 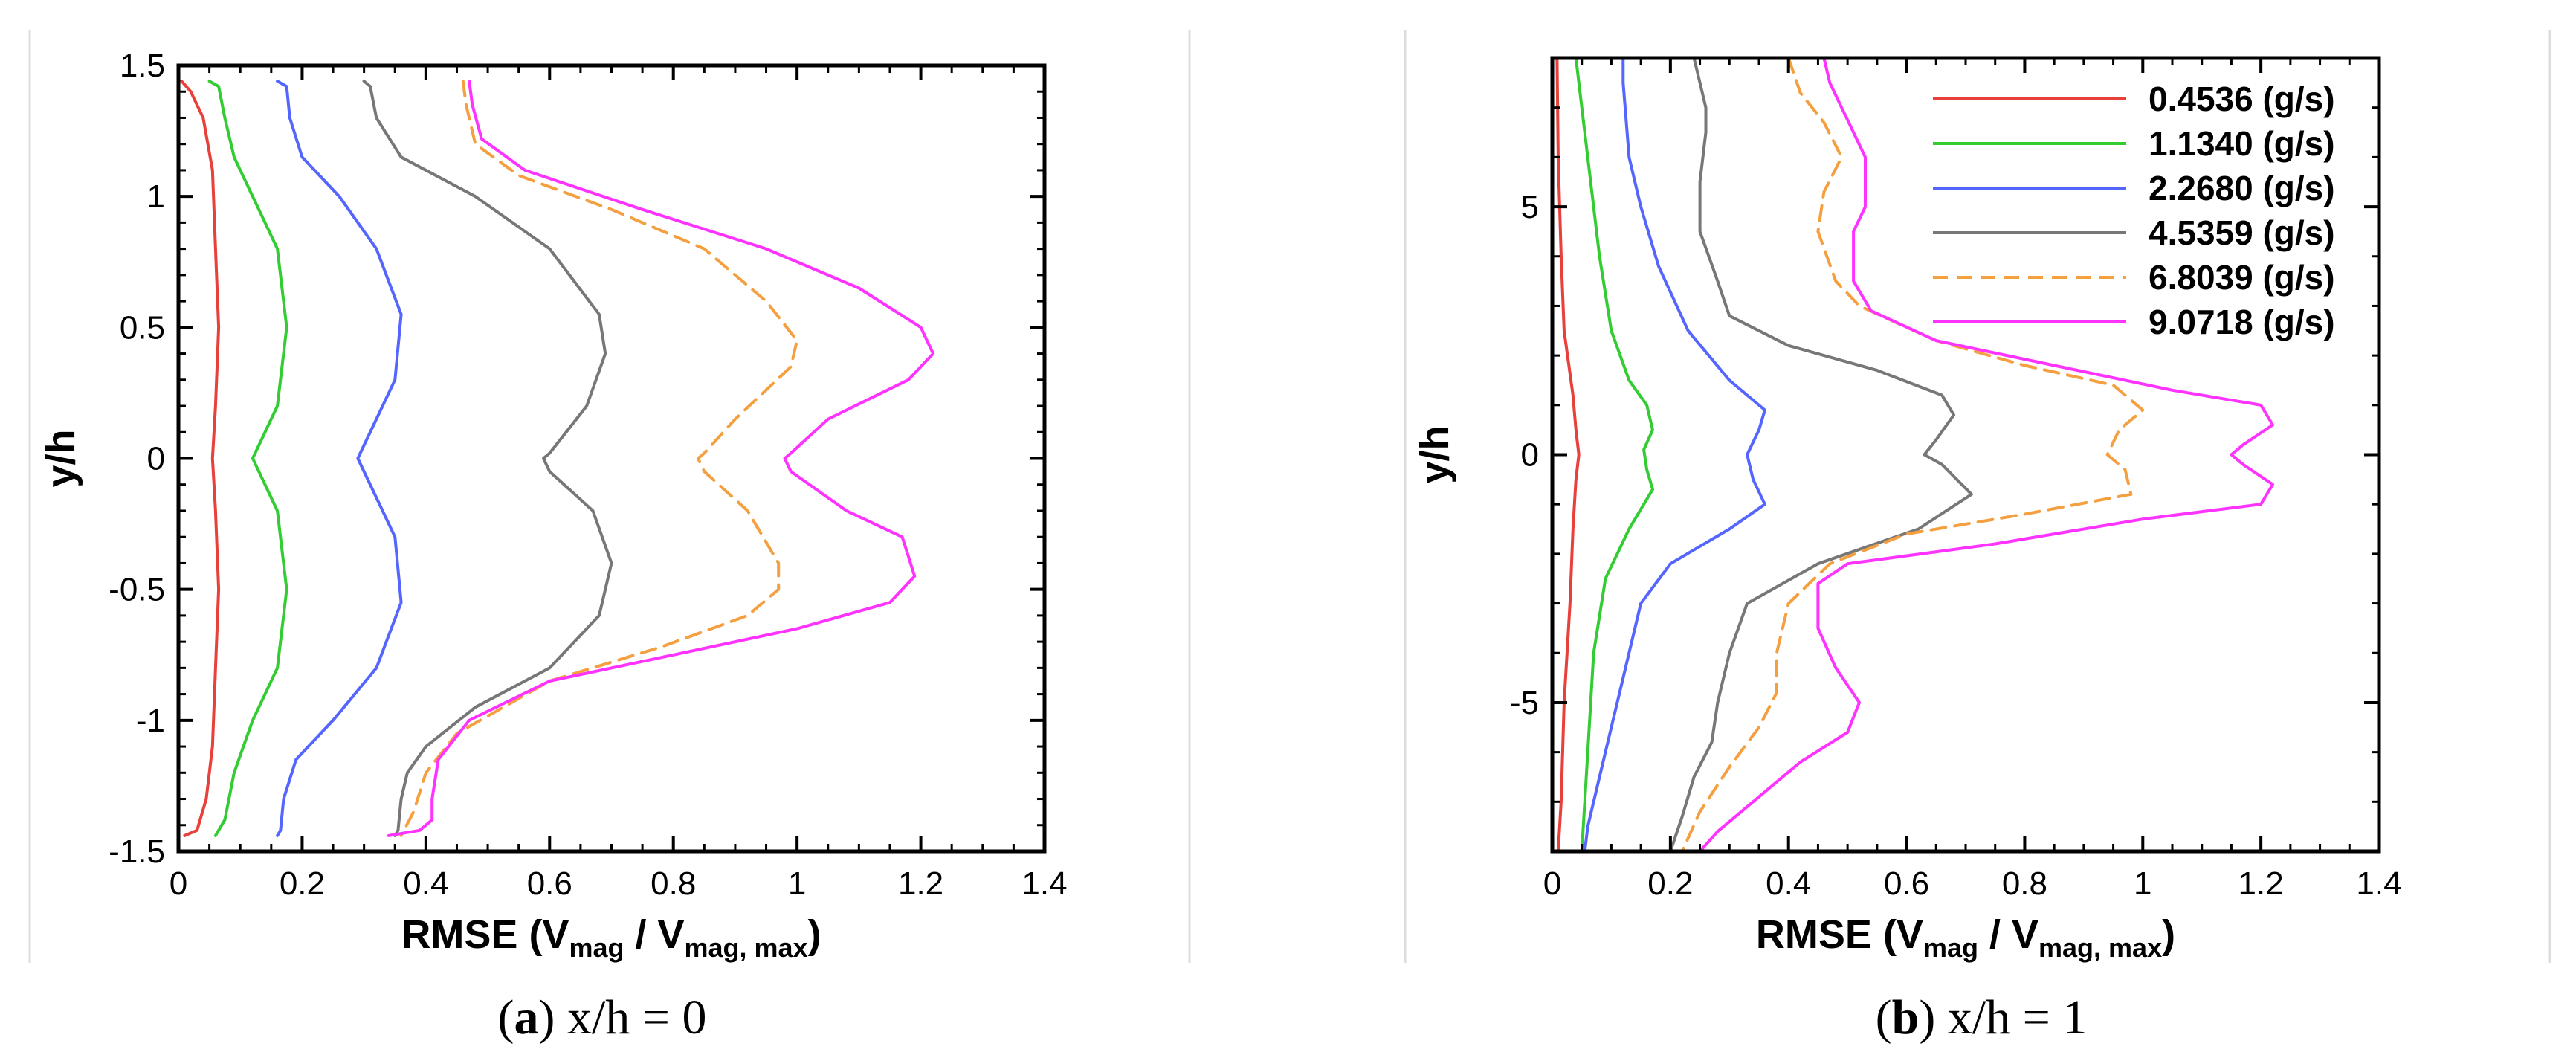 What do you see at coordinates (2261, 883) in the screenshot?
I see `chart-b-xtick-label-6: 1.2` at bounding box center [2261, 883].